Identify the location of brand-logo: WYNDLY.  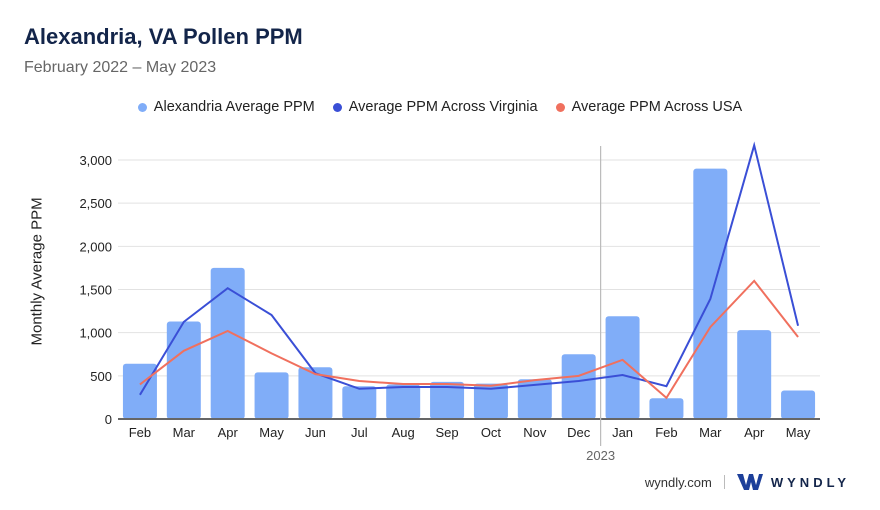
(793, 482).